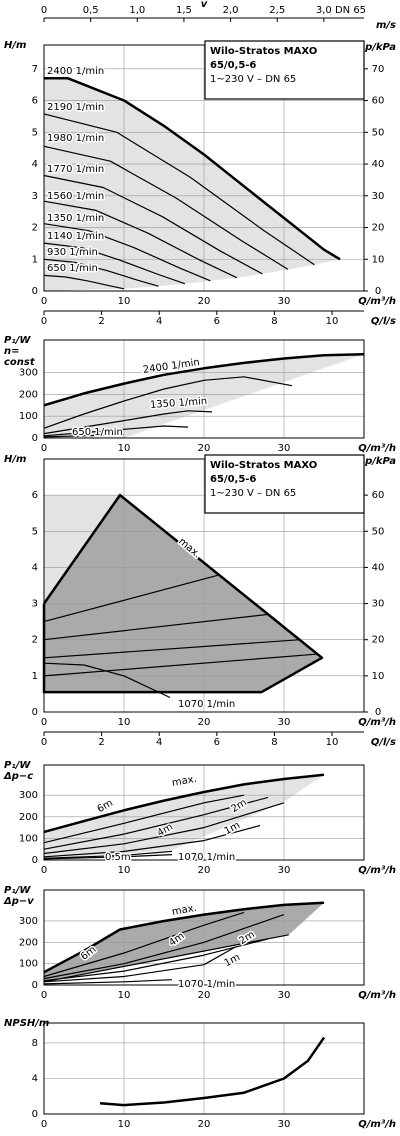 This screenshot has width=400, height=1136. I want to click on x-tick-label: 2,0, so click(231, 10).